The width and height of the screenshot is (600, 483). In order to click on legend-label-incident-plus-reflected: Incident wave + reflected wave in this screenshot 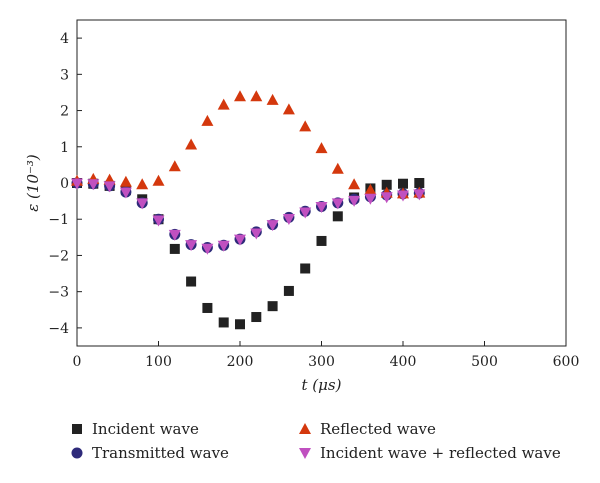, I will do `click(440, 453)`.